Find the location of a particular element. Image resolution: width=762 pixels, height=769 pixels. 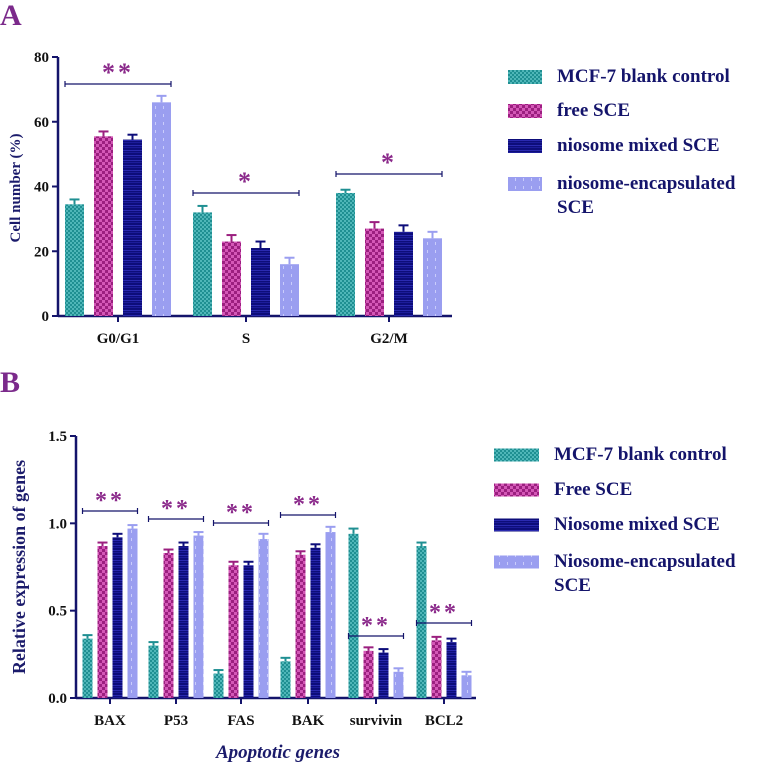

legend-label: niosome-encapsulated is located at coordinates (646, 183).